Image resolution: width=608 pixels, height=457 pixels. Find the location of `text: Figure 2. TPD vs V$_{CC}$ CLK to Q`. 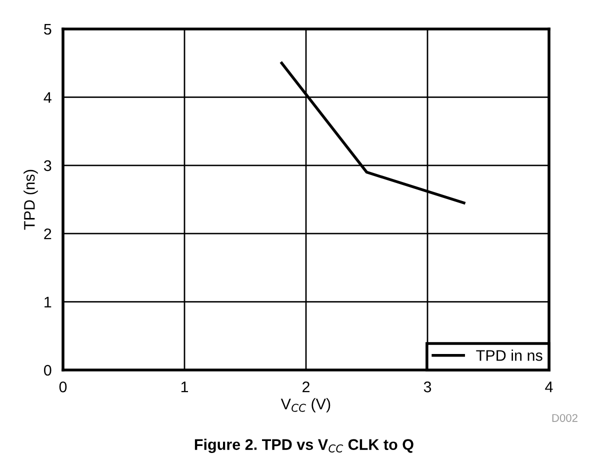

text: Figure 2. TPD vs V$_{CC}$ CLK to Q is located at coordinates (304, 446).